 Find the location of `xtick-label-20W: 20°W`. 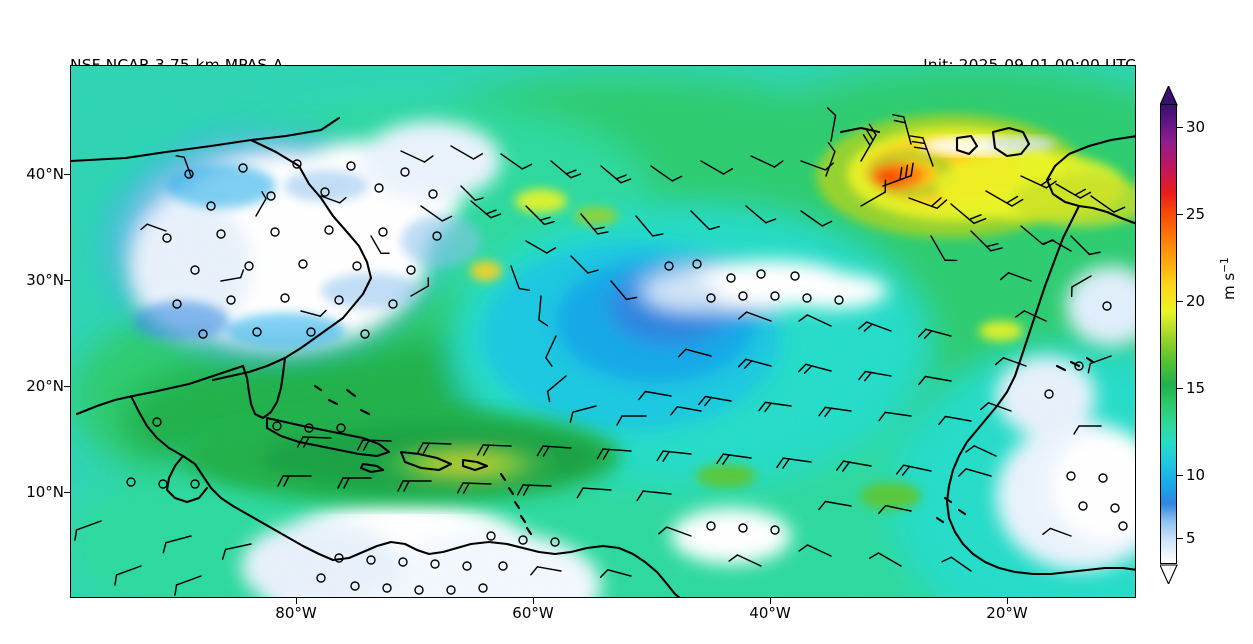

xtick-label-20W: 20°W is located at coordinates (1007, 613).